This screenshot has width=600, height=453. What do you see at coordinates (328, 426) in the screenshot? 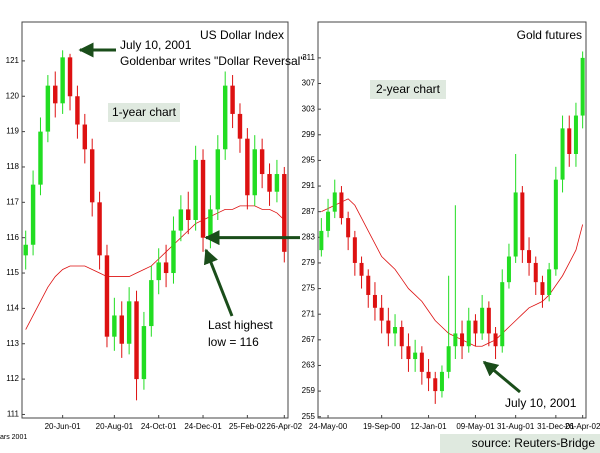
I see `x-tick-label: 24-May-00` at bounding box center [328, 426].